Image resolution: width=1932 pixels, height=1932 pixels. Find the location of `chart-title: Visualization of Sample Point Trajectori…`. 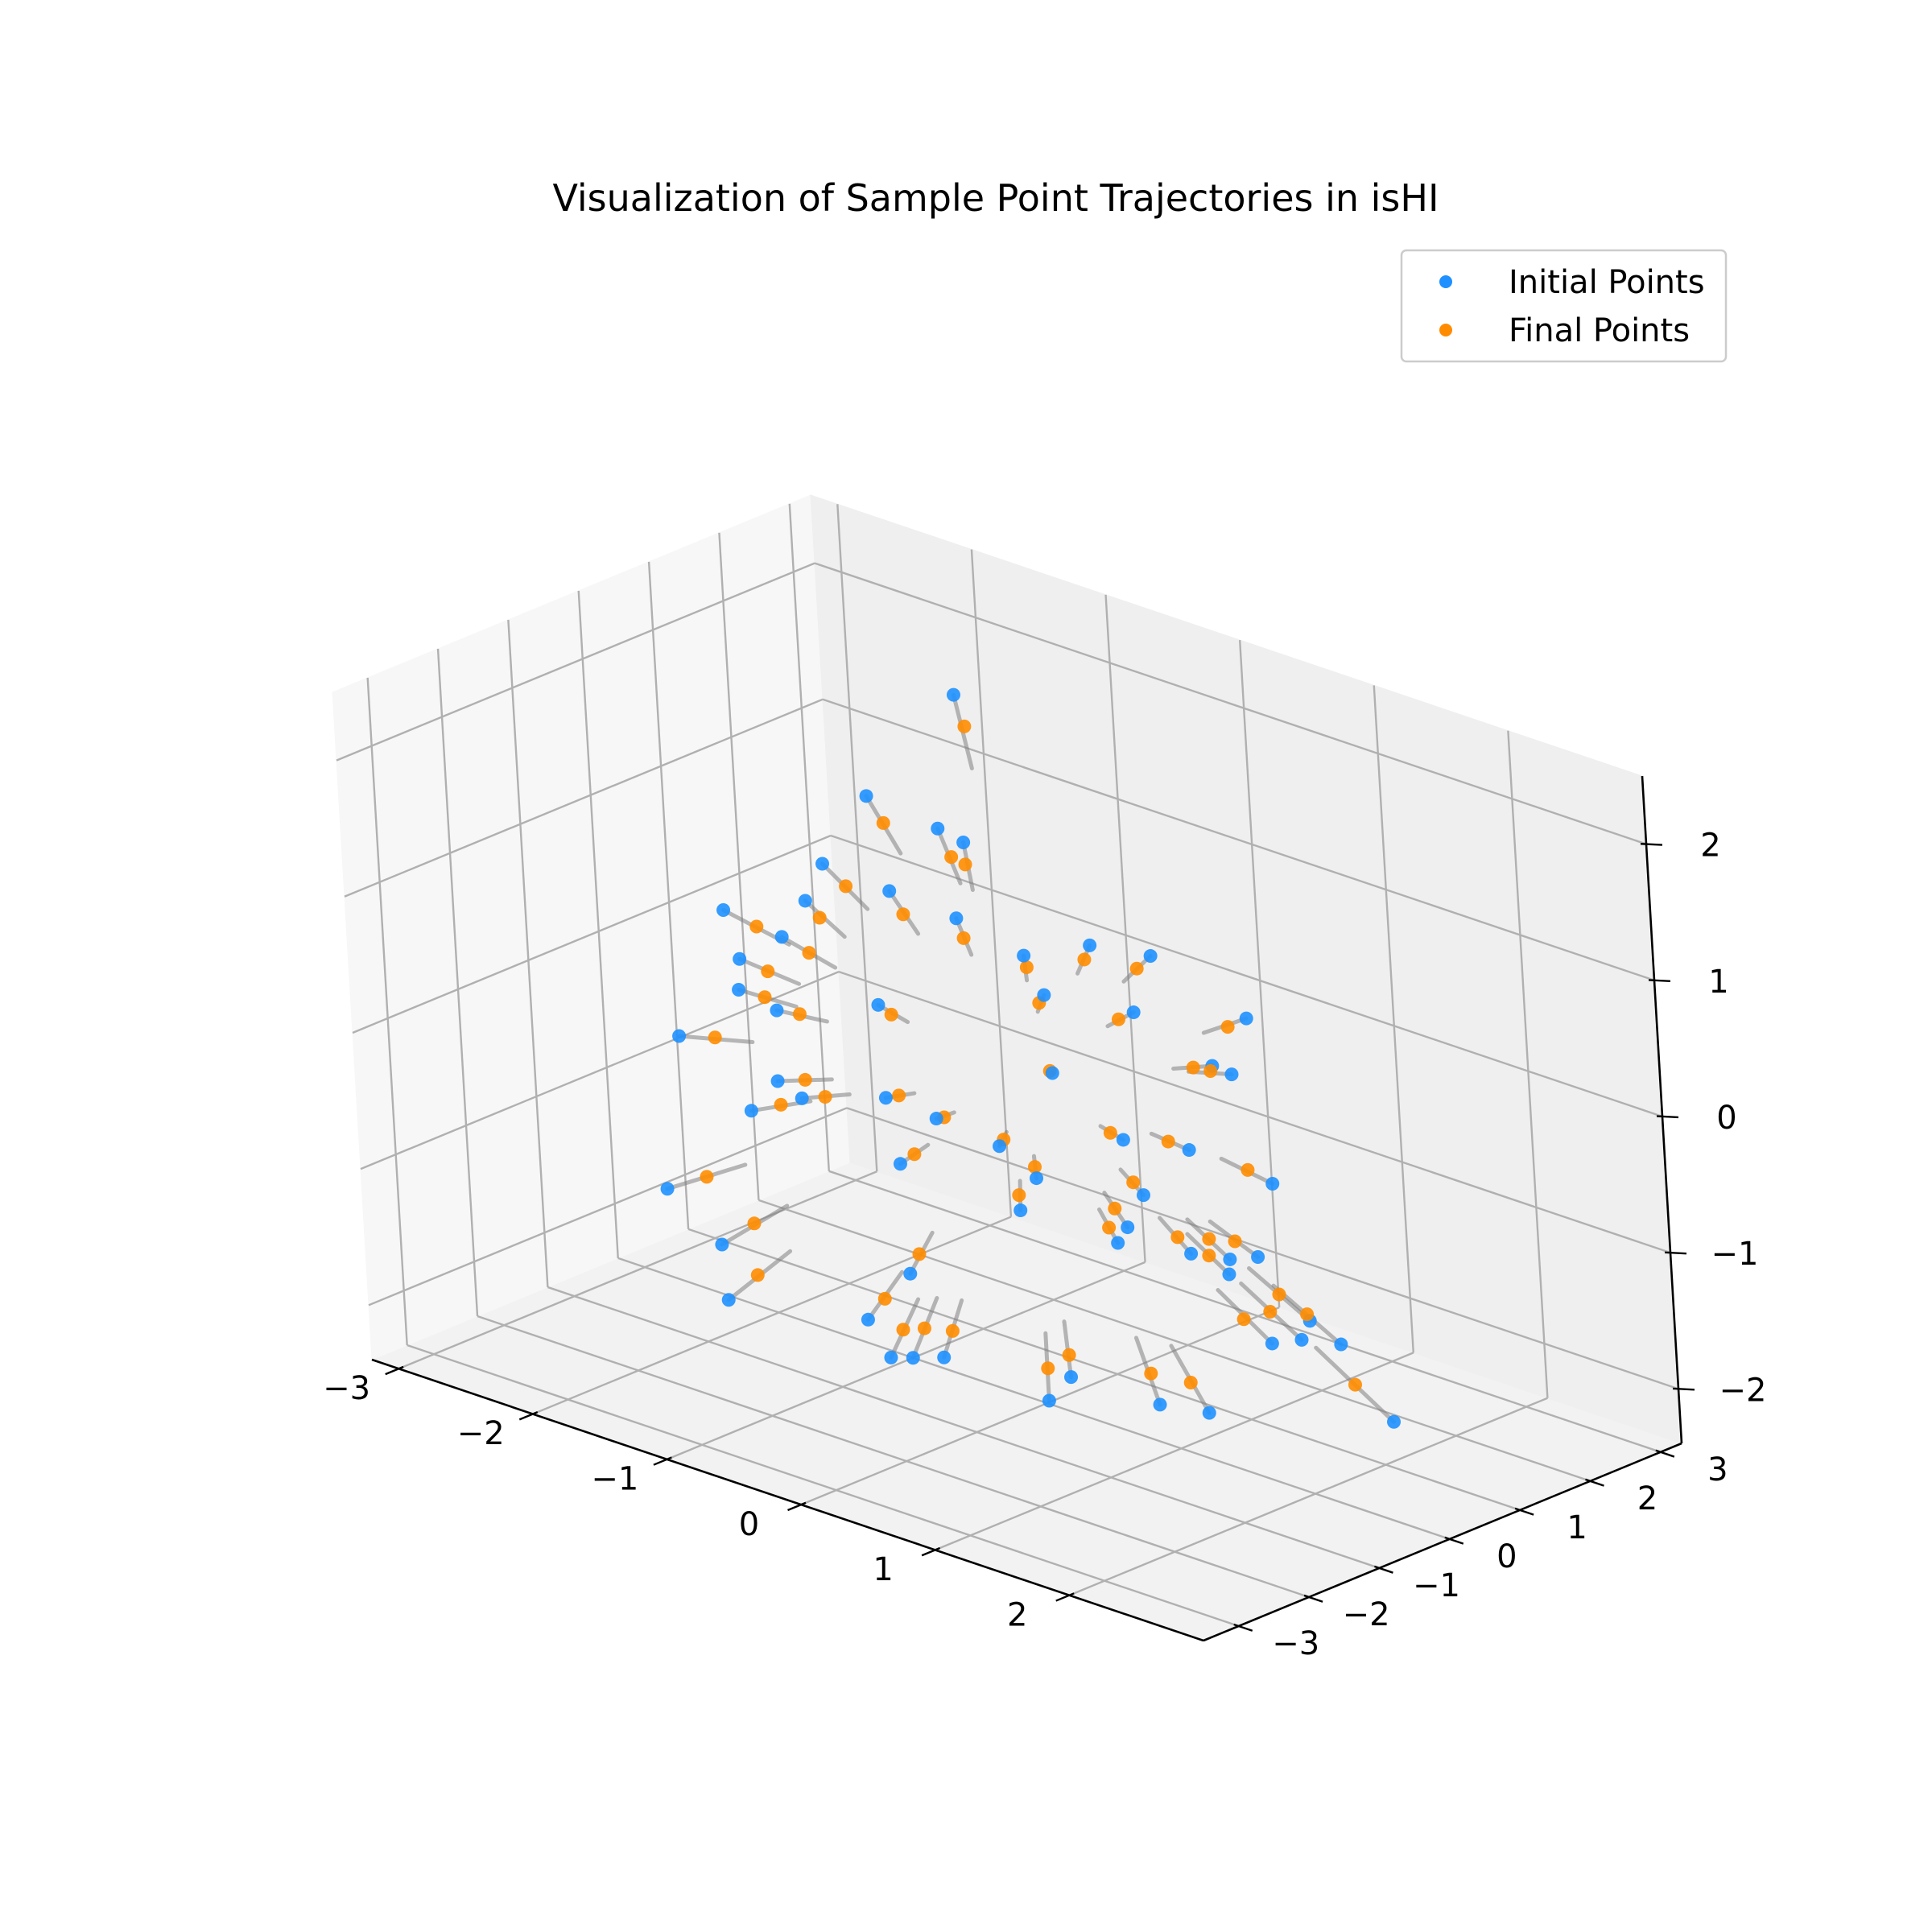

chart-title: Visualization of Sample Point Trajectori… is located at coordinates (995, 198).